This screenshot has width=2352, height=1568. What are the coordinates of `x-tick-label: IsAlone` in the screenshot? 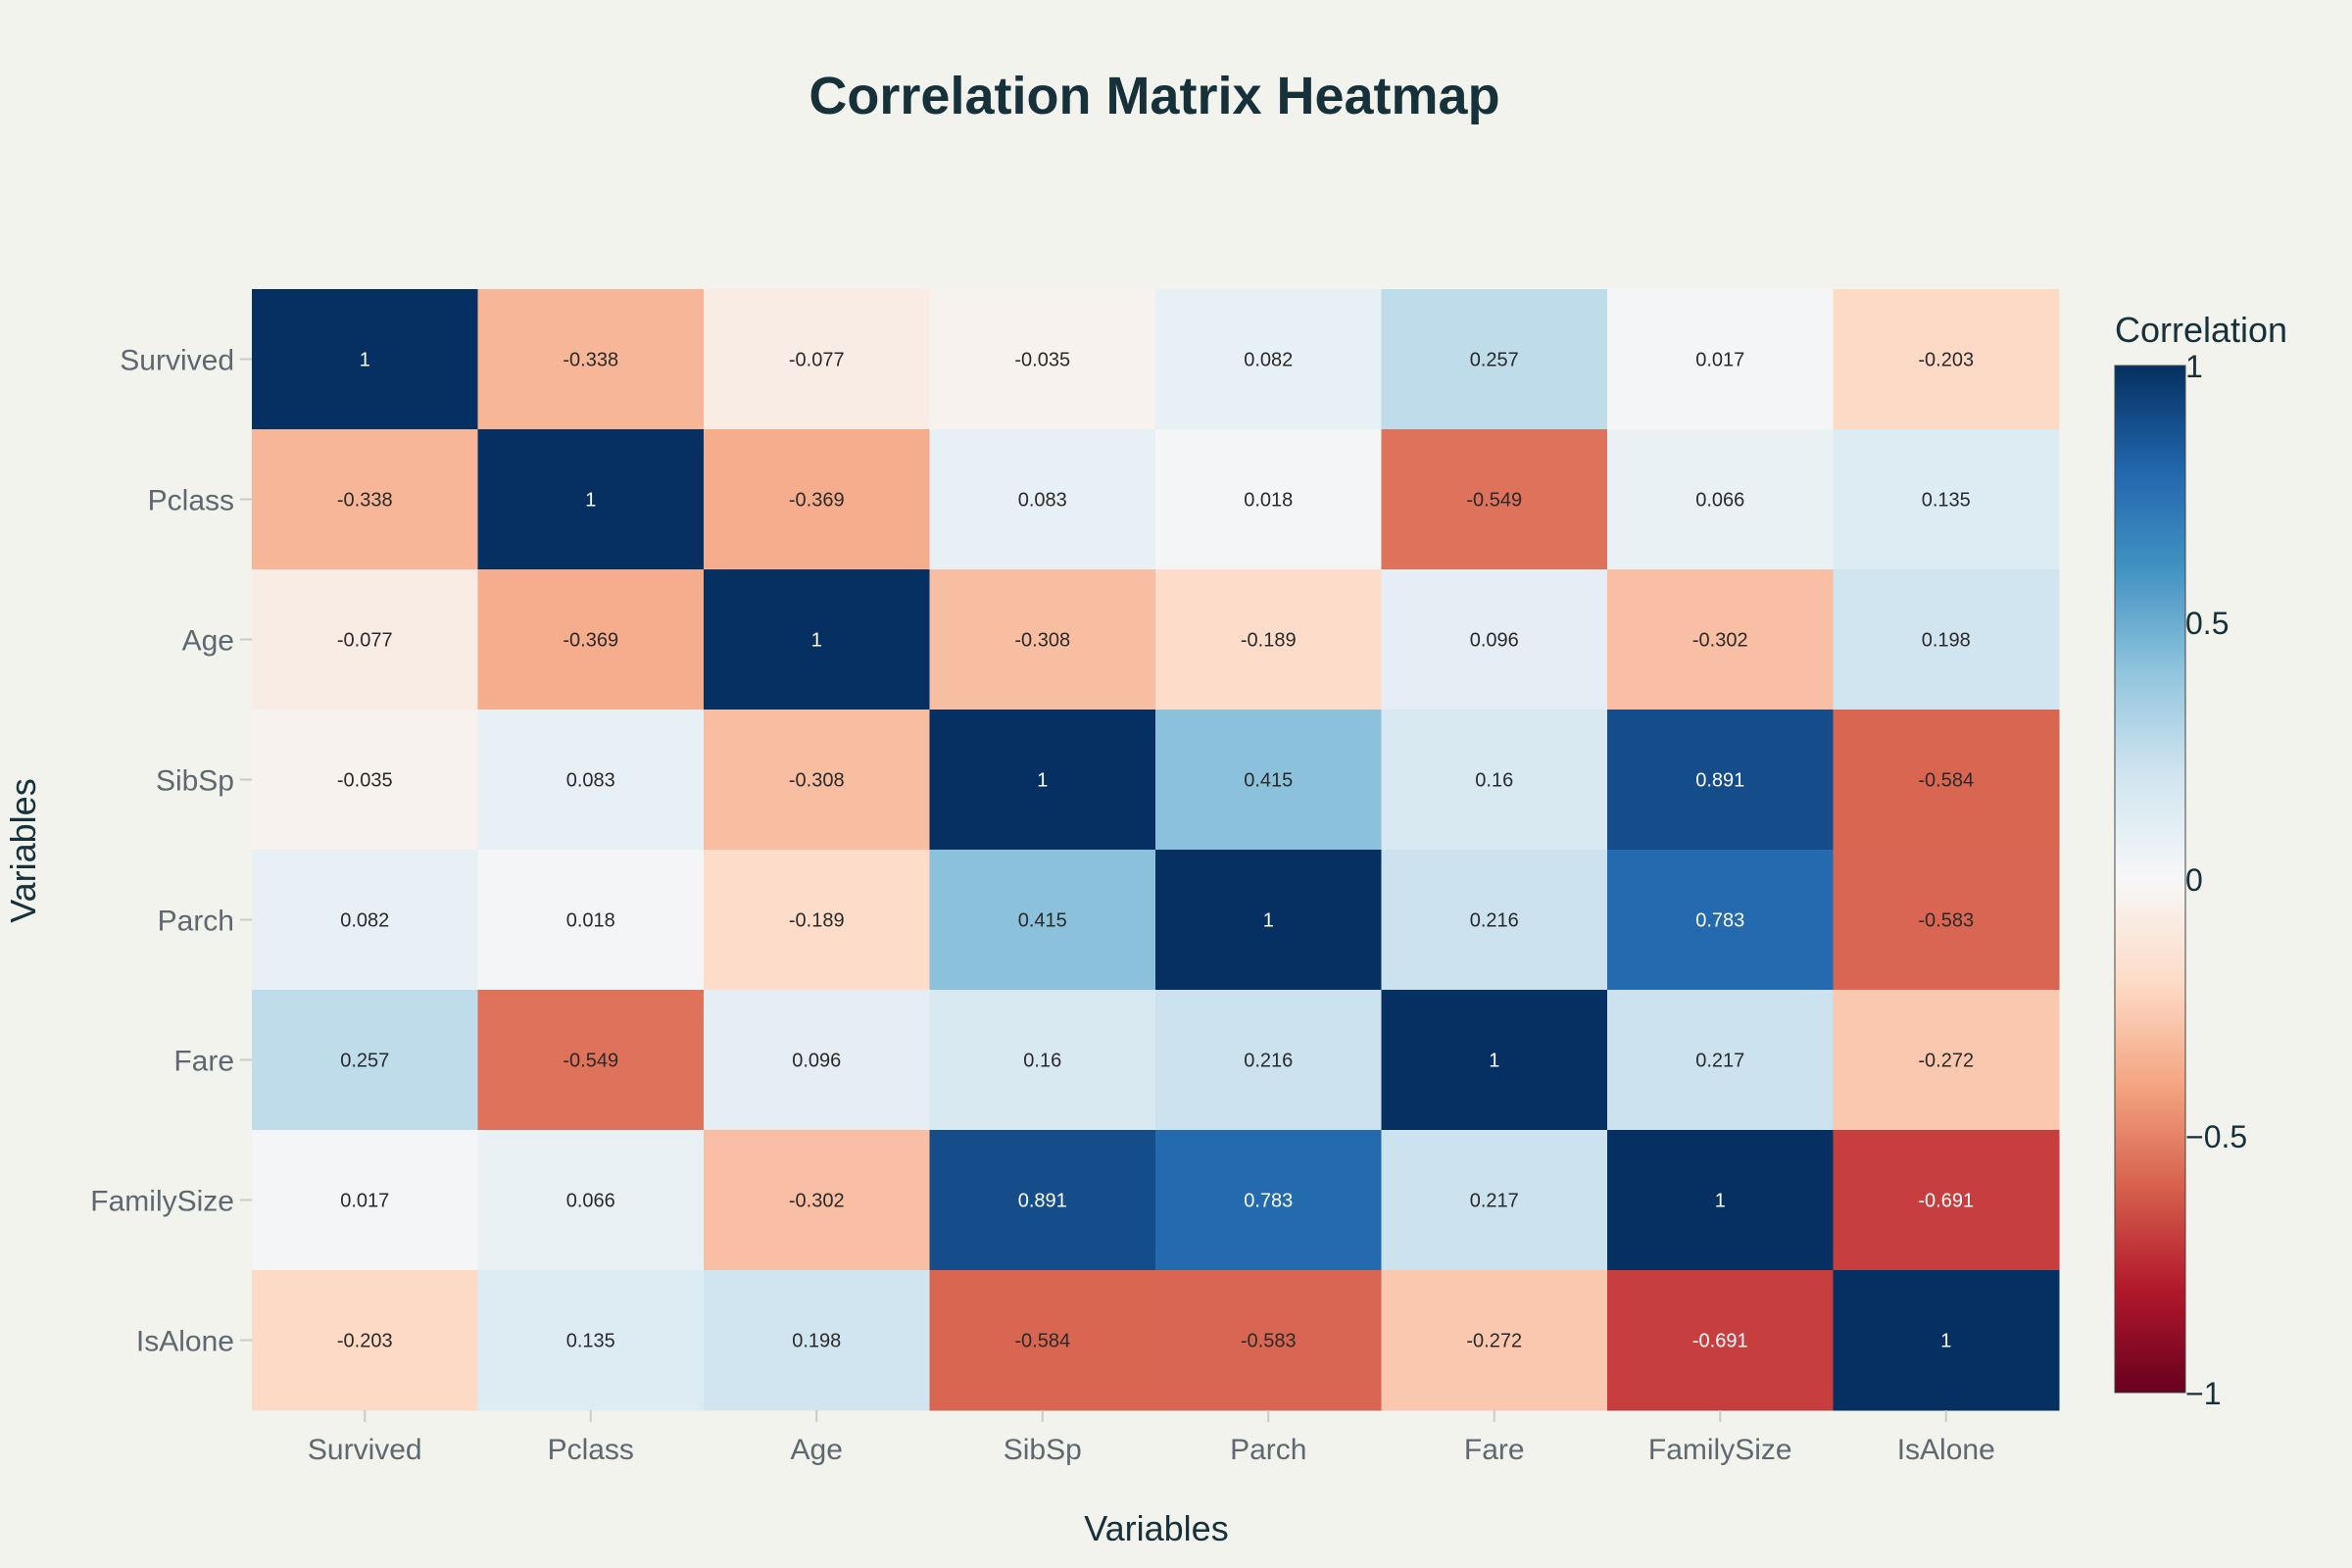 It's located at (1946, 1450).